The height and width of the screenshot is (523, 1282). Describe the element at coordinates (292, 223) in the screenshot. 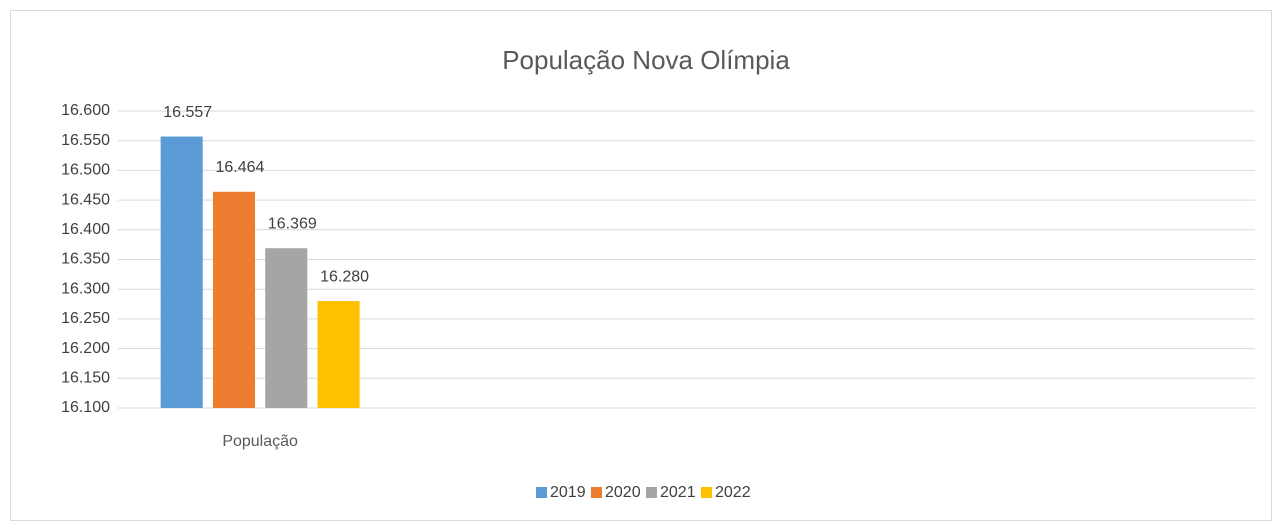

I see `data-label: 16.369` at that location.